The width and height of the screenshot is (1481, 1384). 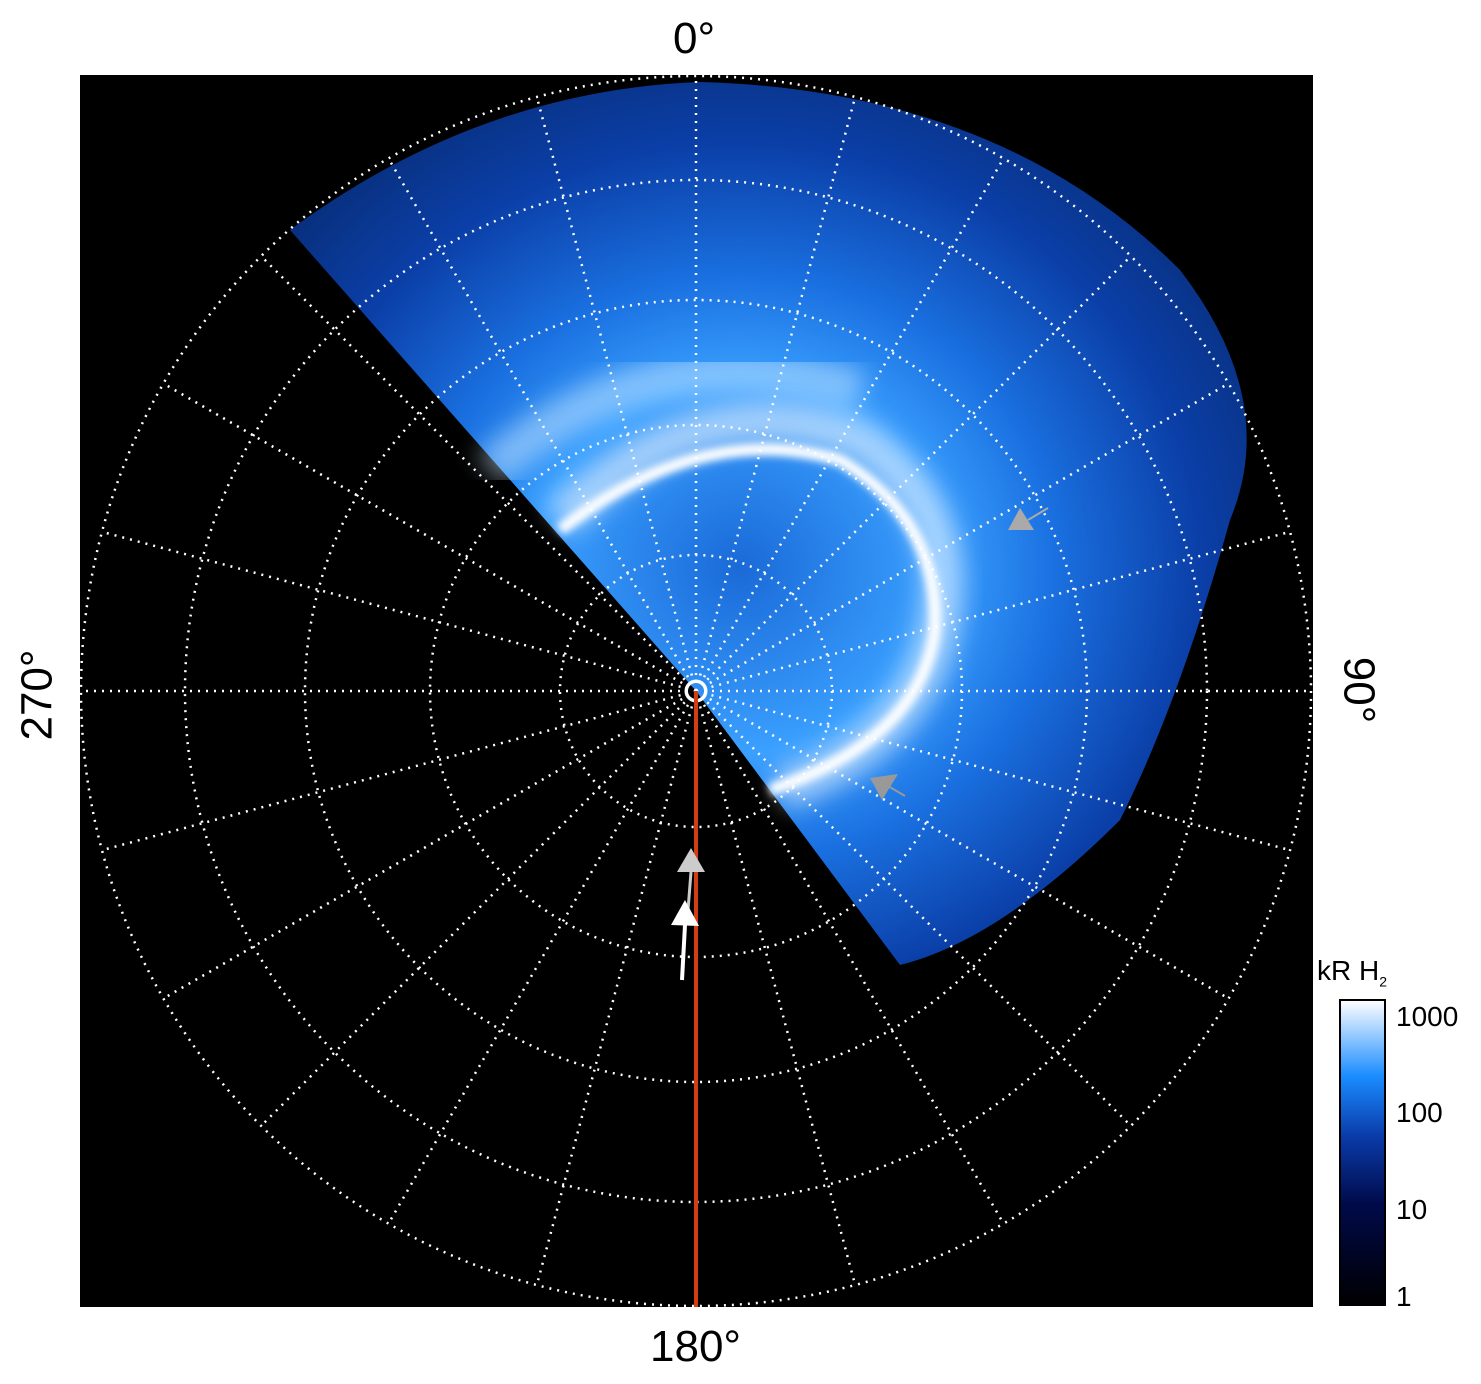 I want to click on arrow-marker-white, so click(x=685, y=913).